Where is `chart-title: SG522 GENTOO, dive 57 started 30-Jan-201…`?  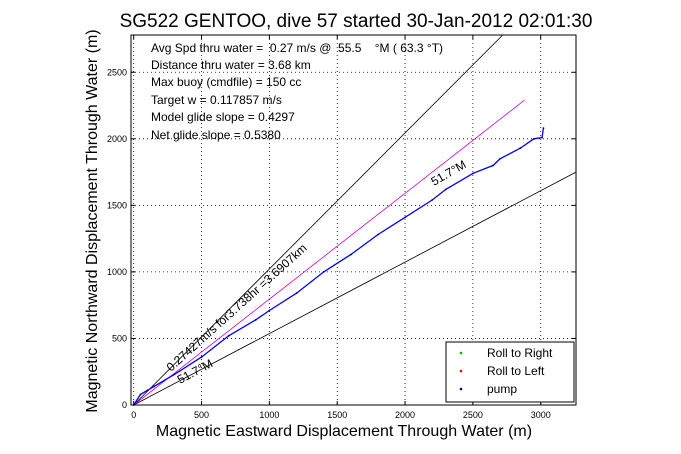
chart-title: SG522 GENTOO, dive 57 started 30-Jan-201… is located at coordinates (356, 21).